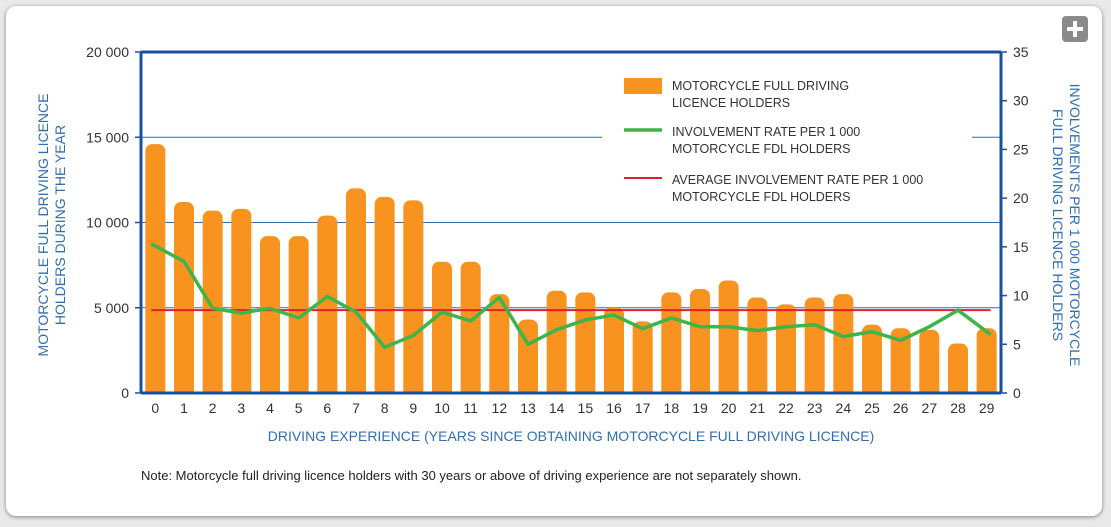 Image resolution: width=1111 pixels, height=527 pixels. Describe the element at coordinates (766, 132) in the screenshot. I see `legend-label: INVOLVEMENT RATE PER 1 000` at that location.